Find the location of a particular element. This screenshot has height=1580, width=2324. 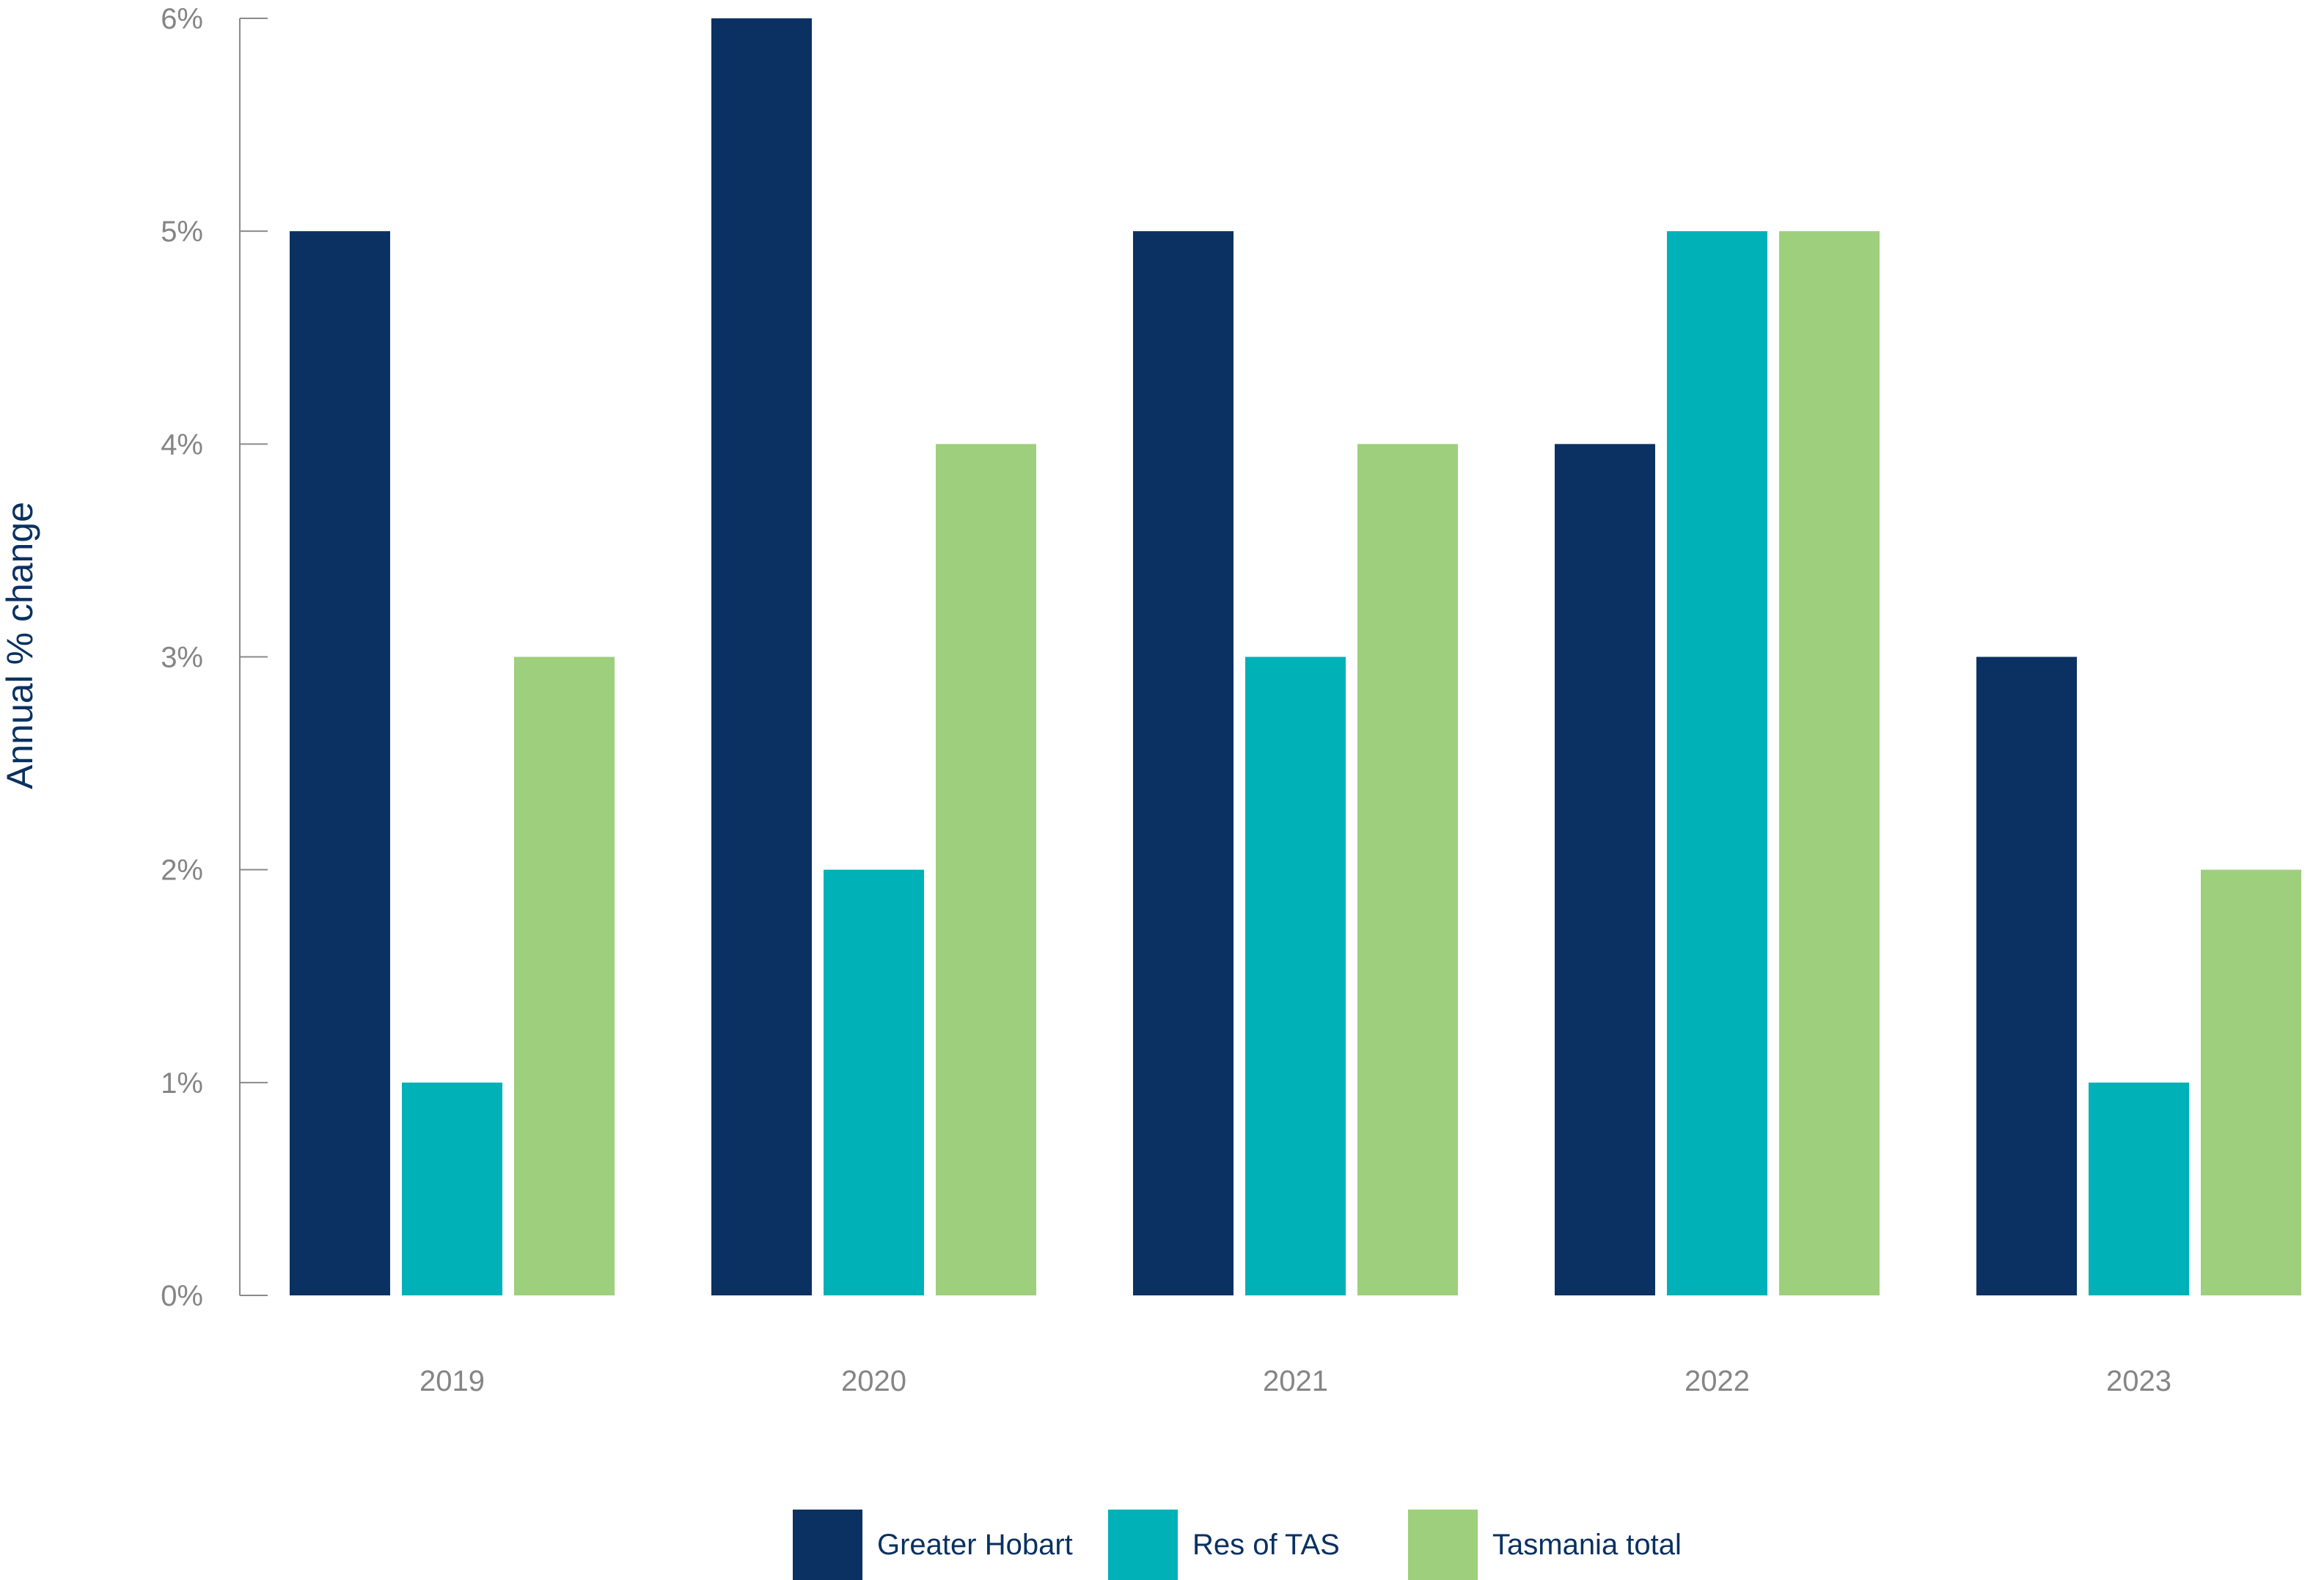

y-tick-label: 4% is located at coordinates (182, 444).